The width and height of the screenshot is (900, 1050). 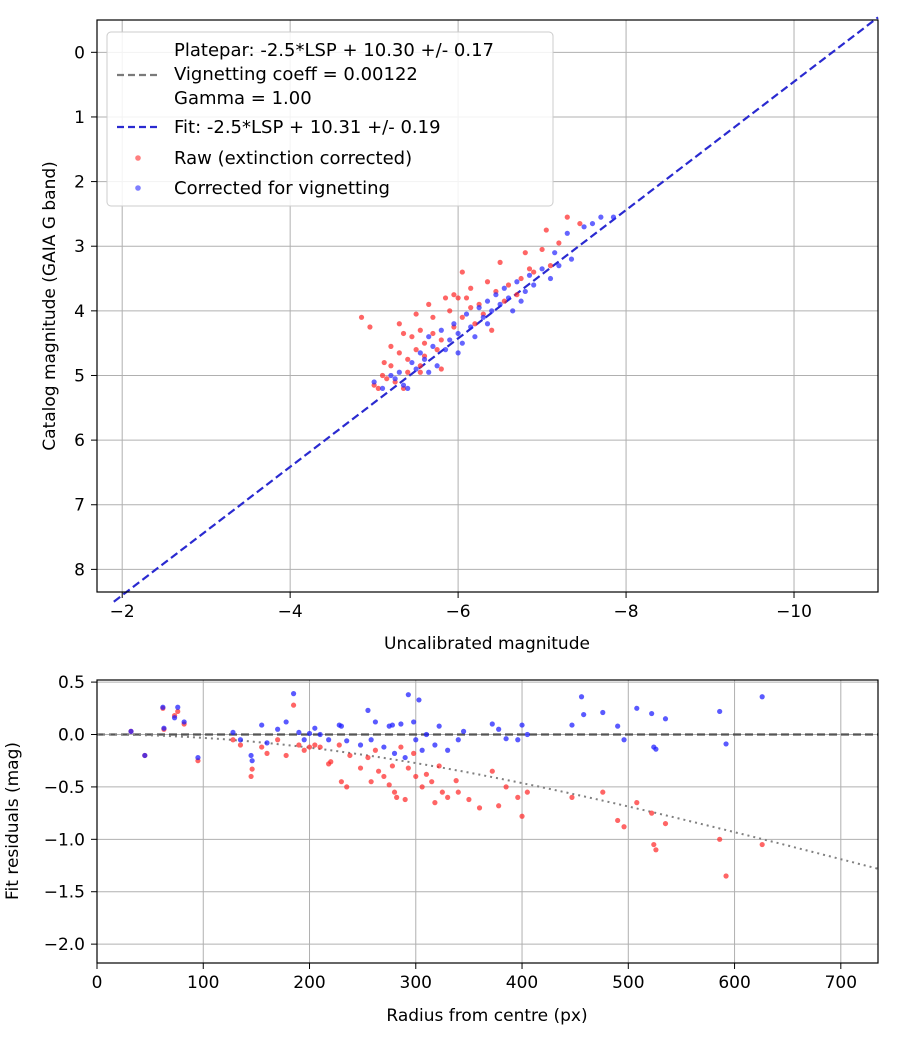 What do you see at coordinates (307, 127) in the screenshot?
I see `legend-label-fit: Fit: -2.5*LSP + 10.31 +/- 0.19` at bounding box center [307, 127].